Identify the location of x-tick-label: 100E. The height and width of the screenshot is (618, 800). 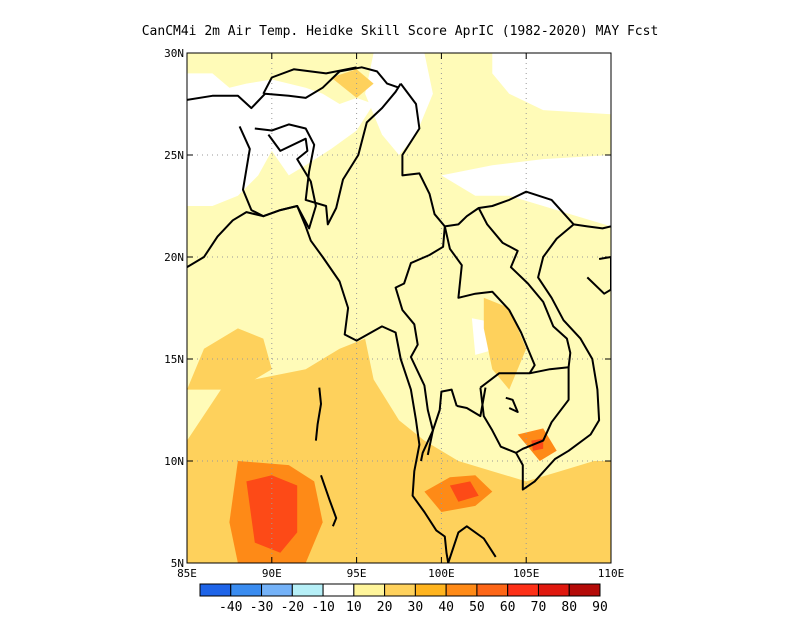
(441, 573).